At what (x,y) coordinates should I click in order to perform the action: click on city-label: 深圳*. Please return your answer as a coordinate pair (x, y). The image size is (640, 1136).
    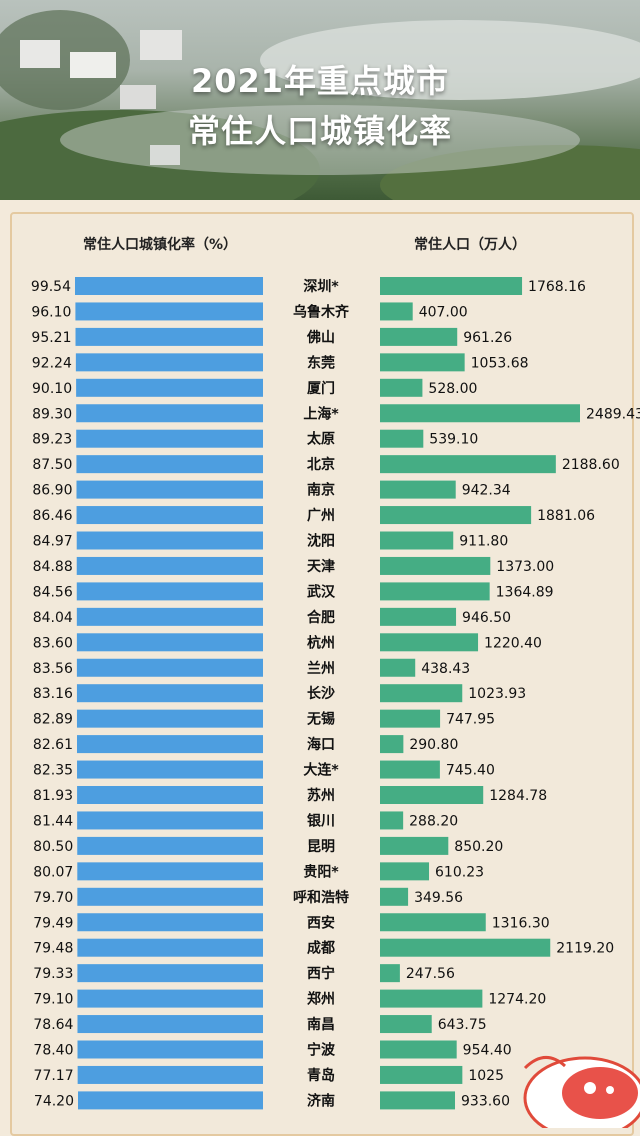
    Looking at the image, I should click on (321, 286).